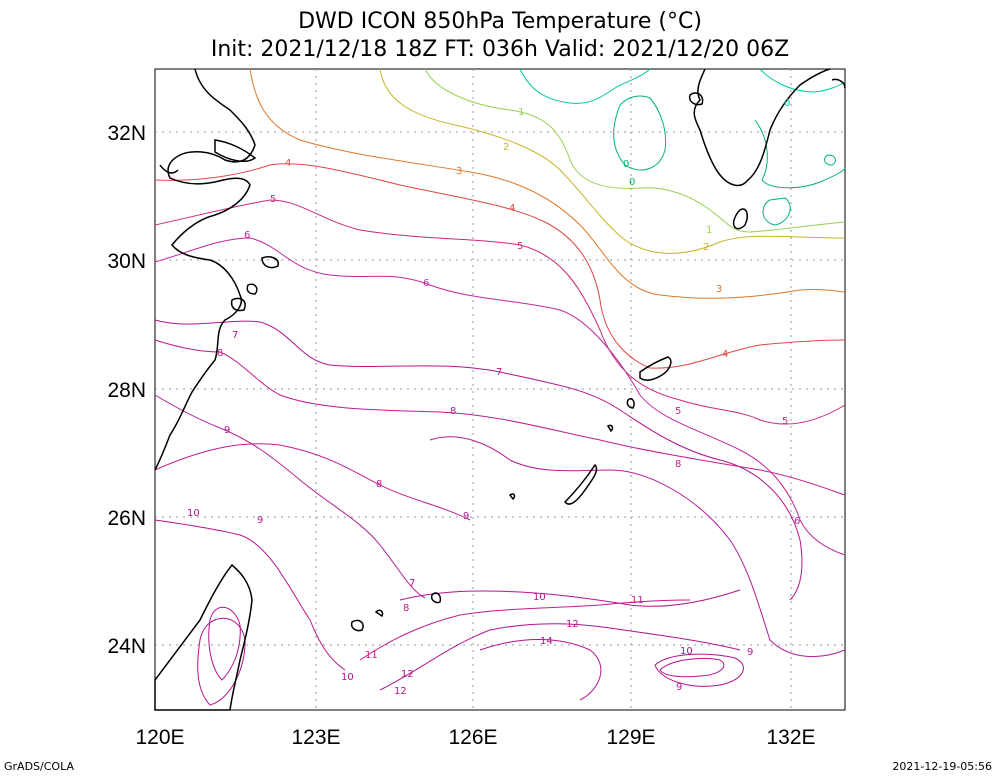  Describe the element at coordinates (500, 21) in the screenshot. I see `map-title: DWD ICON 850hPa Temperature (°C)` at that location.